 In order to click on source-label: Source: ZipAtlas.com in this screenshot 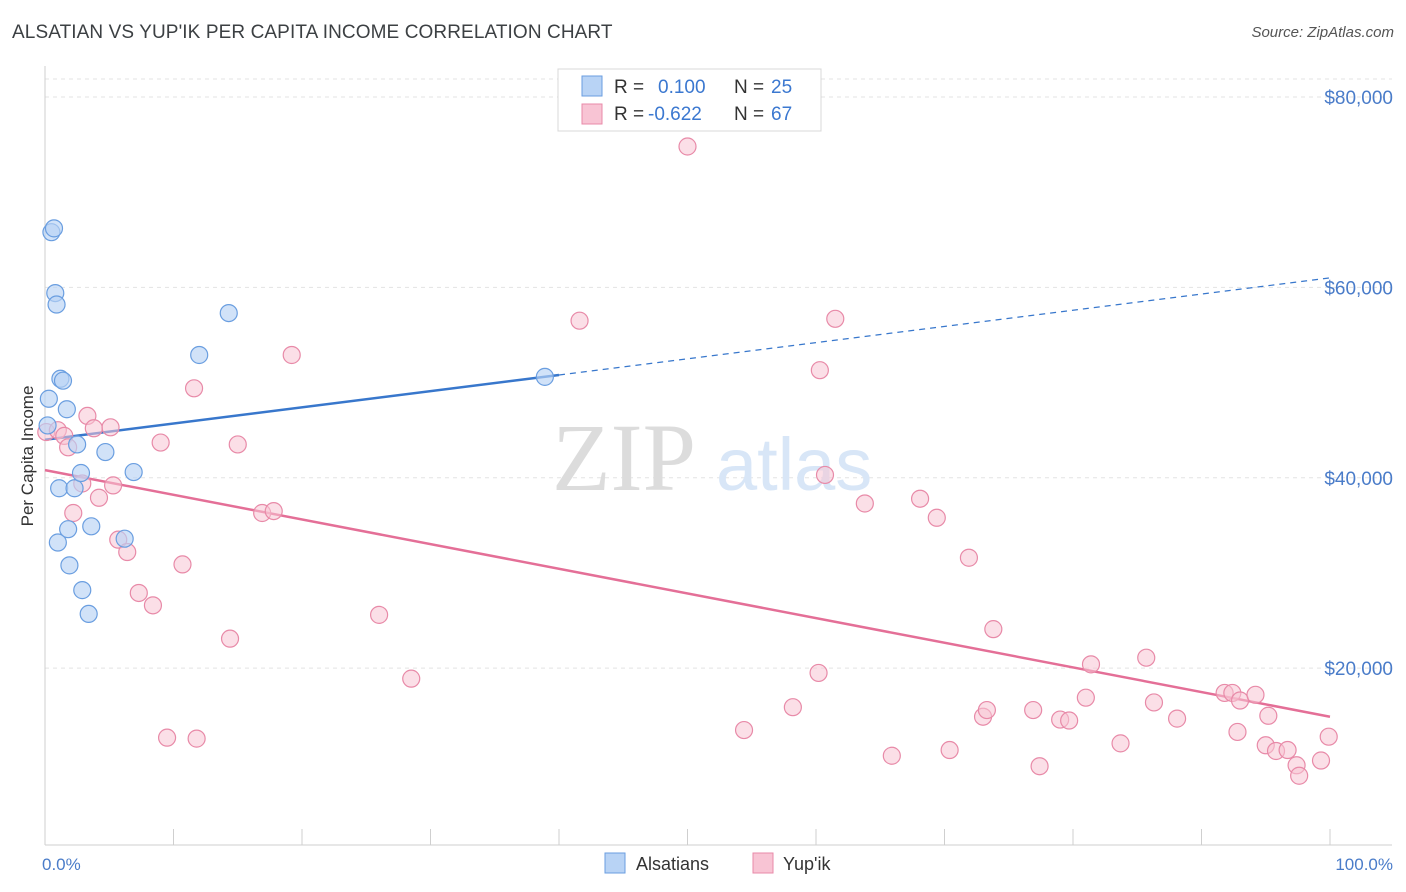, I will do `click(1322, 32)`.